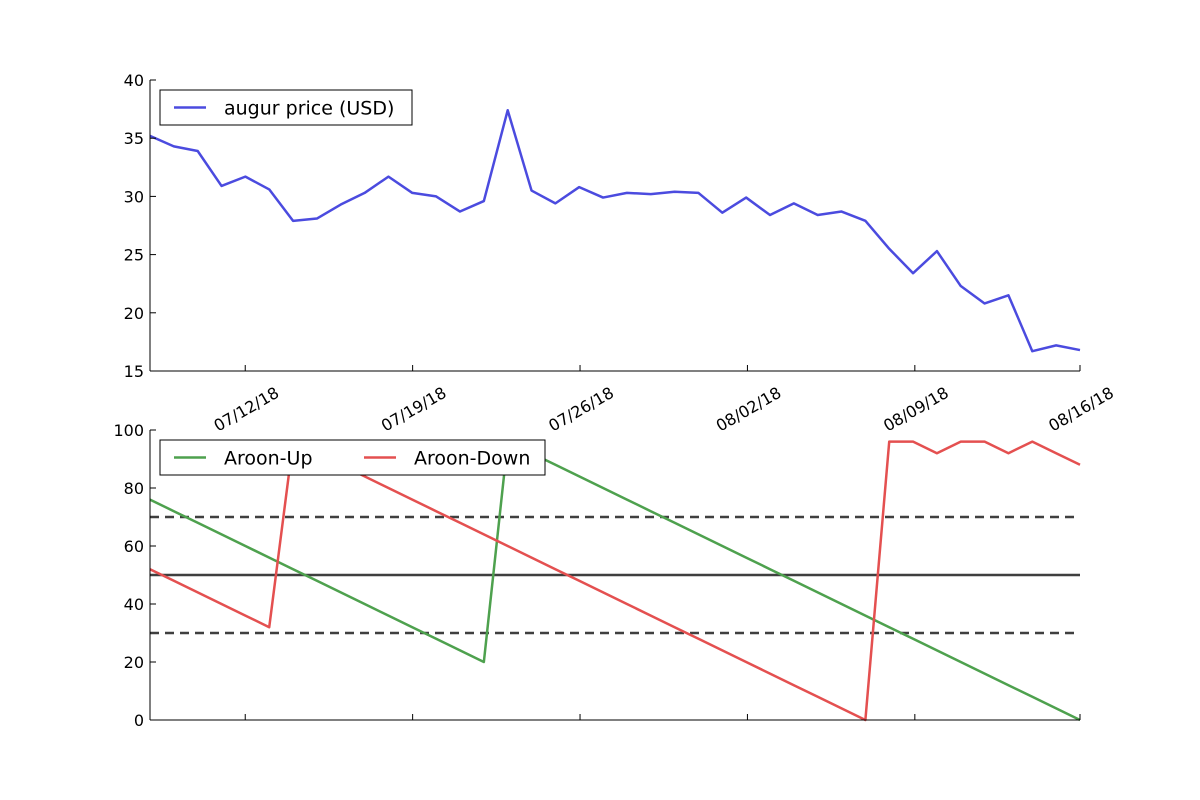 Image resolution: width=1200 pixels, height=800 pixels. Describe the element at coordinates (134, 488) in the screenshot. I see `y-tick-label: 80` at that location.